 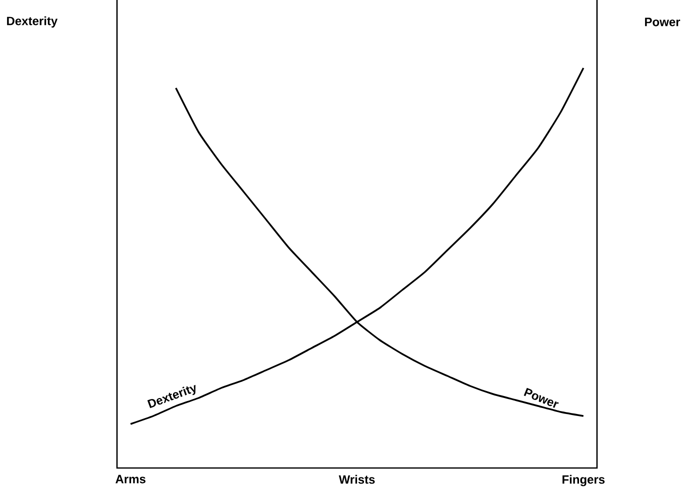 What do you see at coordinates (131, 479) in the screenshot?
I see `x-tick-label: Arms` at bounding box center [131, 479].